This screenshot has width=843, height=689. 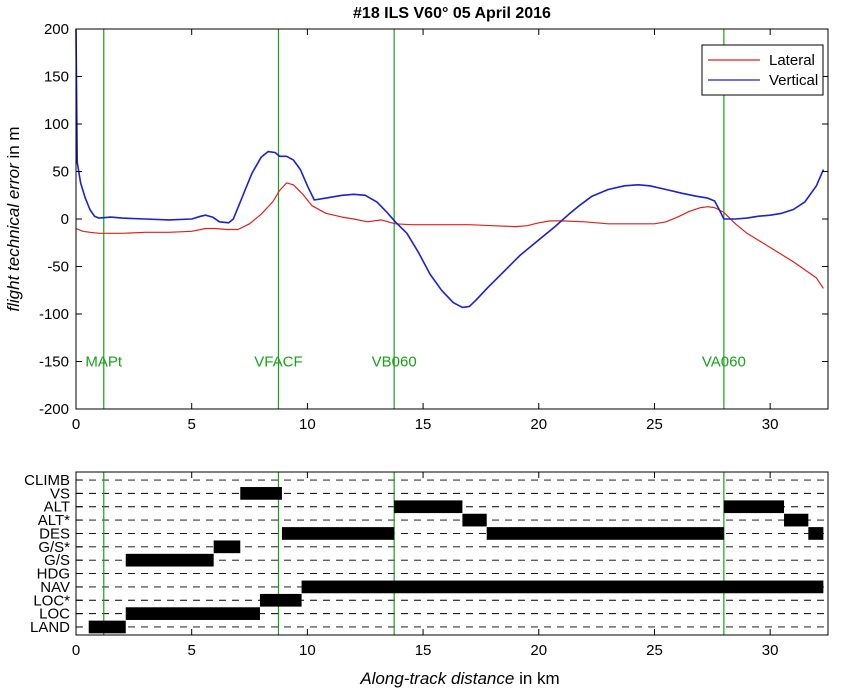 I want to click on x-tick-label: 30, so click(x=770, y=424).